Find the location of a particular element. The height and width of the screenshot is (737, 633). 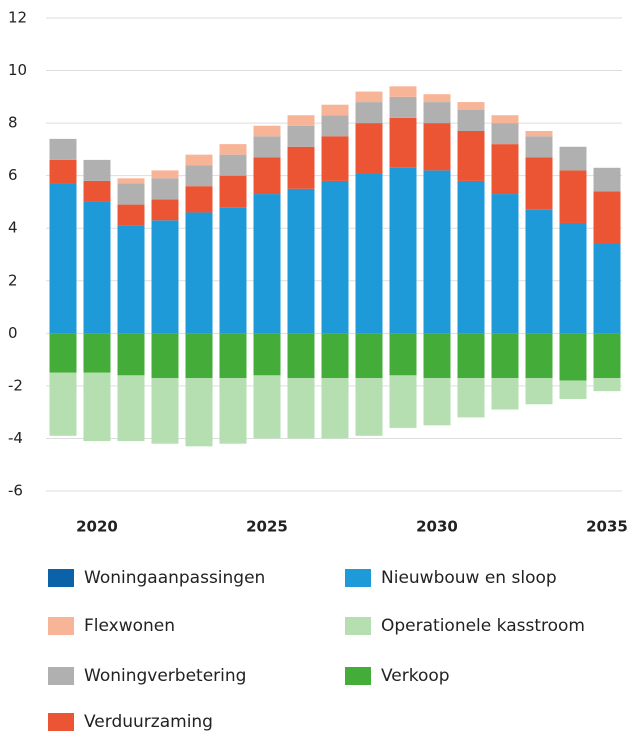

x-tick-label: 2030 is located at coordinates (437, 527).